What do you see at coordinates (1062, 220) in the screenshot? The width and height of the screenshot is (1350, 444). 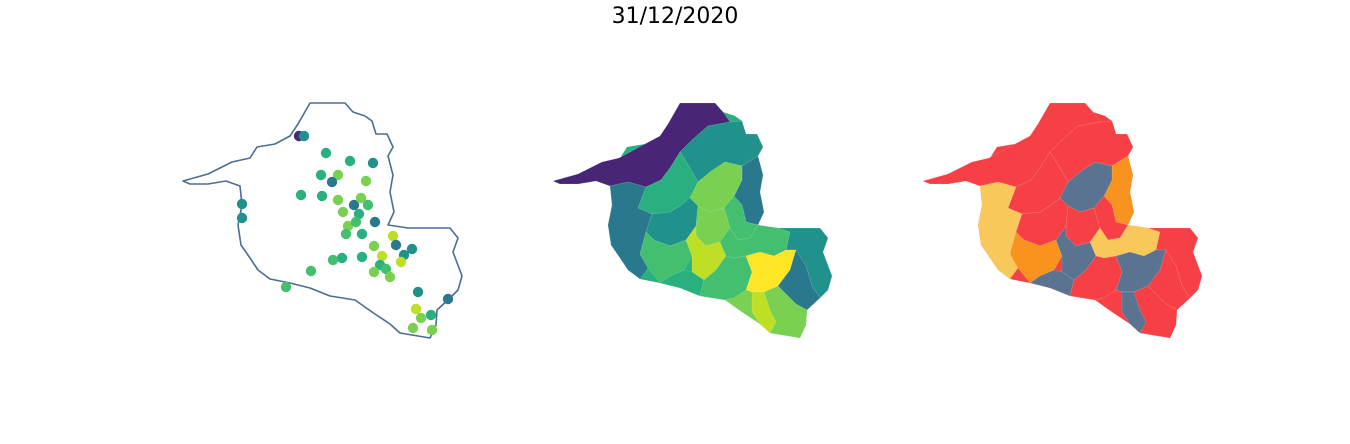 I see `classified-map` at bounding box center [1062, 220].